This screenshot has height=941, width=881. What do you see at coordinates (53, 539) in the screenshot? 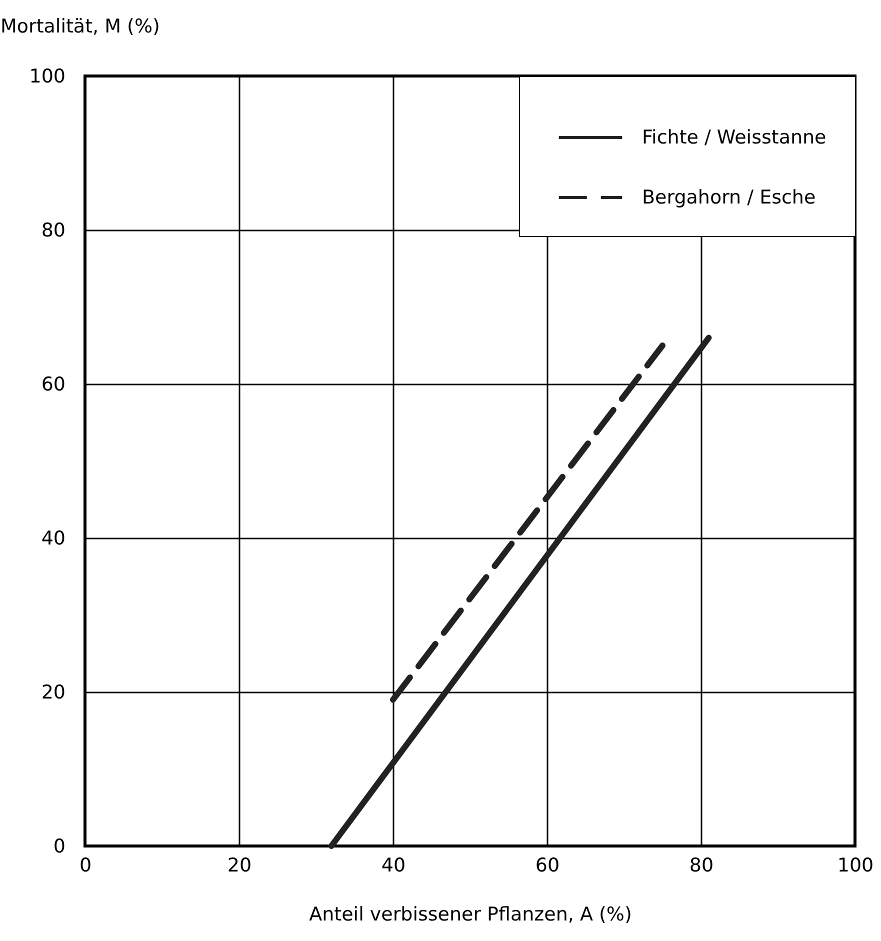
I see `y-tick-label: 40` at bounding box center [53, 539].